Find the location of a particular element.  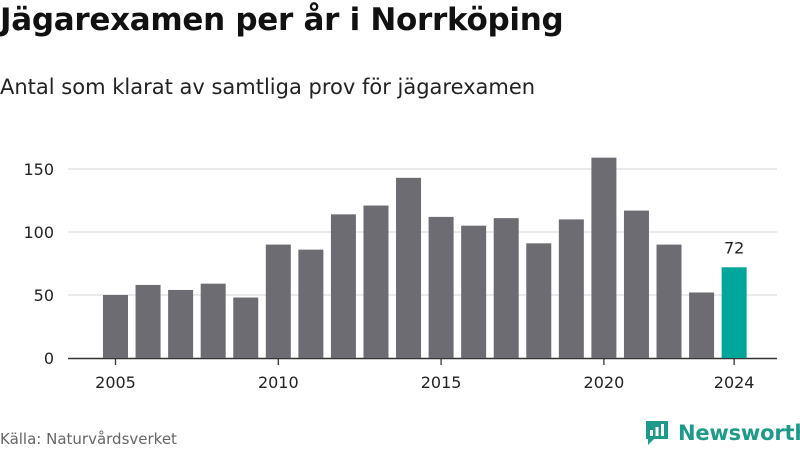

chart-title: Jägarexamen per år i Norrköping is located at coordinates (282, 20).